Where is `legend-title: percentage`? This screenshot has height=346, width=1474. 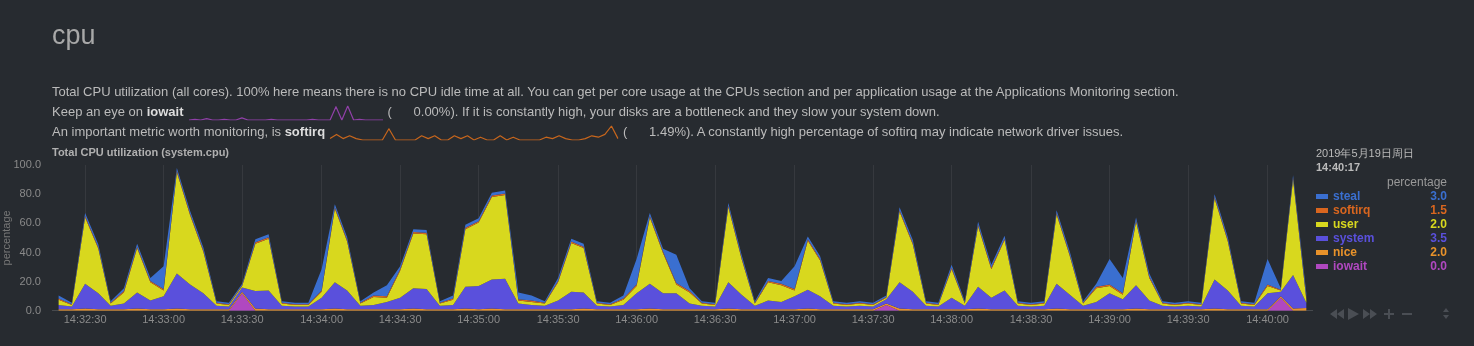 legend-title: percentage is located at coordinates (1416, 182).